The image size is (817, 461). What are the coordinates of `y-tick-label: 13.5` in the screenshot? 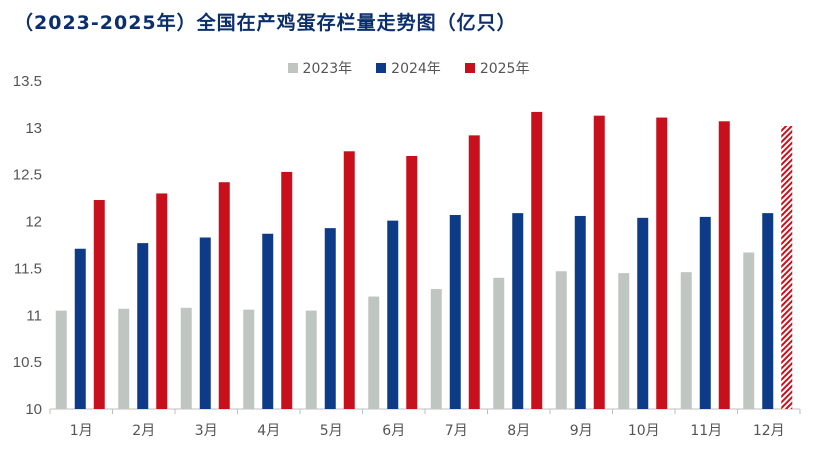 It's located at (27, 81).